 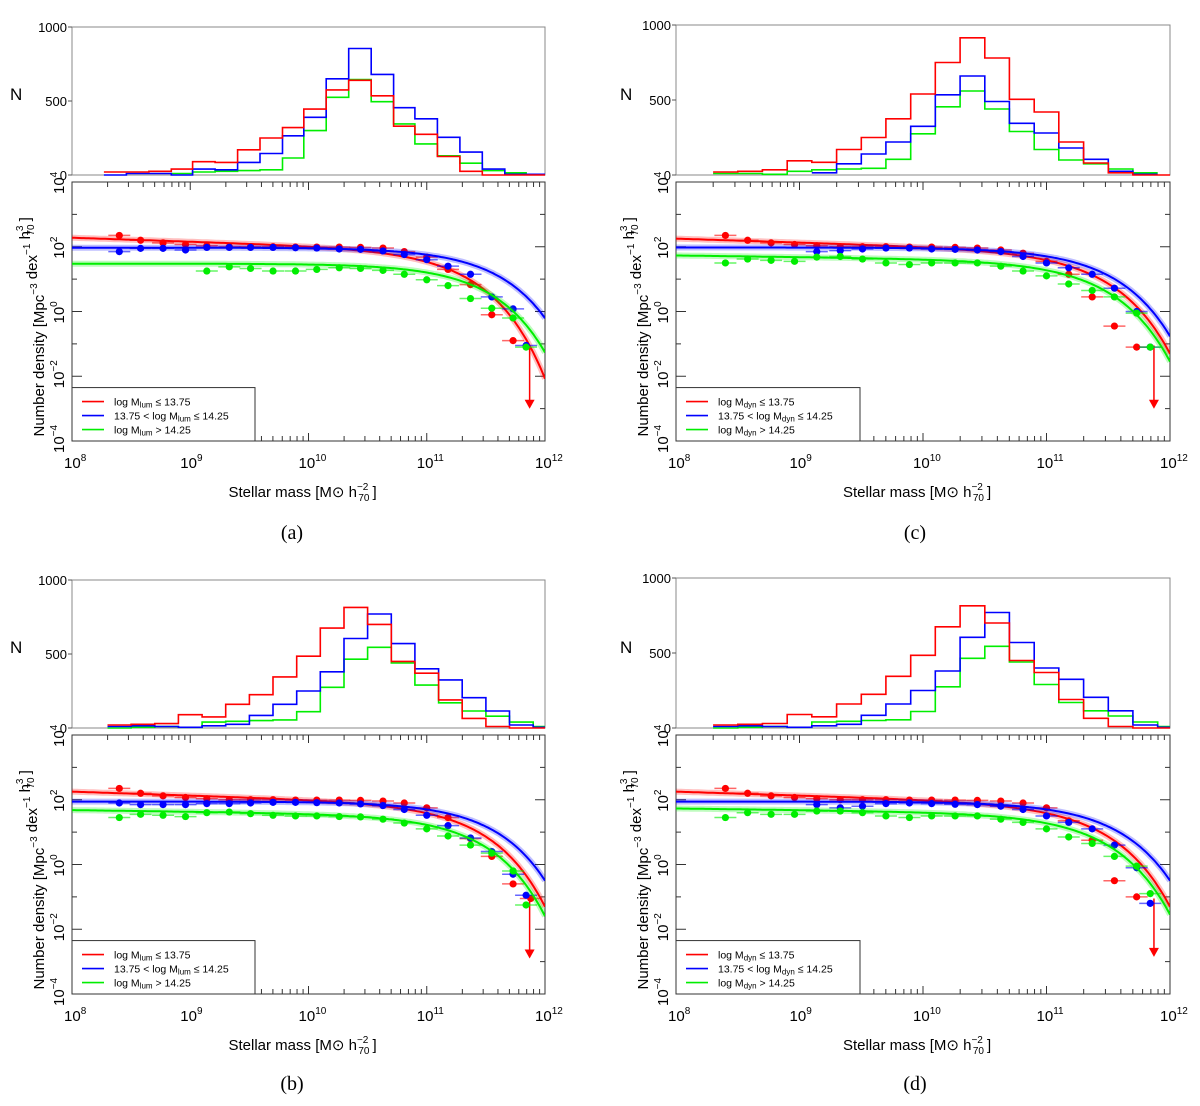 I want to click on panel-caption: (a), so click(x=292, y=533).